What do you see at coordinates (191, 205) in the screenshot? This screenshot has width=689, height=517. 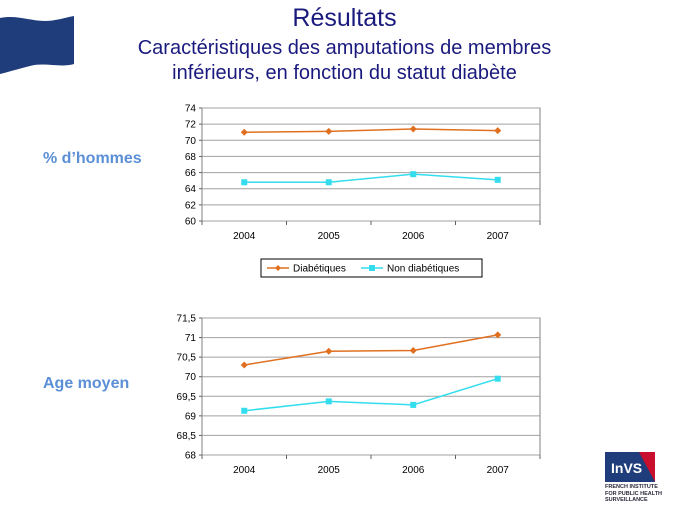 I see `chart1-ytick-label: 62` at bounding box center [191, 205].